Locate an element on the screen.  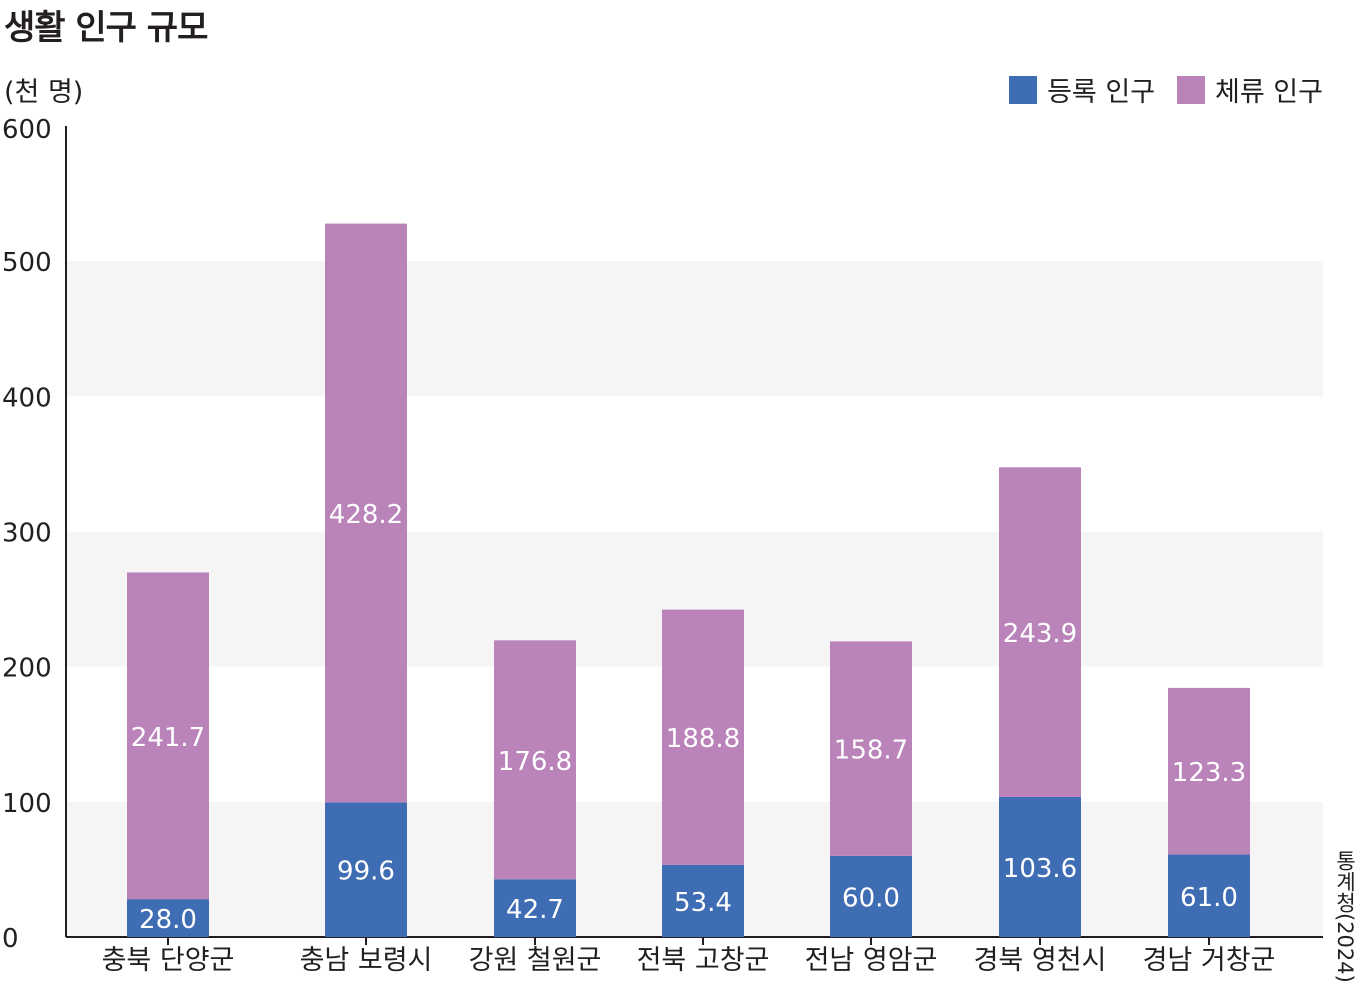
y-tick-label: 400 is located at coordinates (27, 398).